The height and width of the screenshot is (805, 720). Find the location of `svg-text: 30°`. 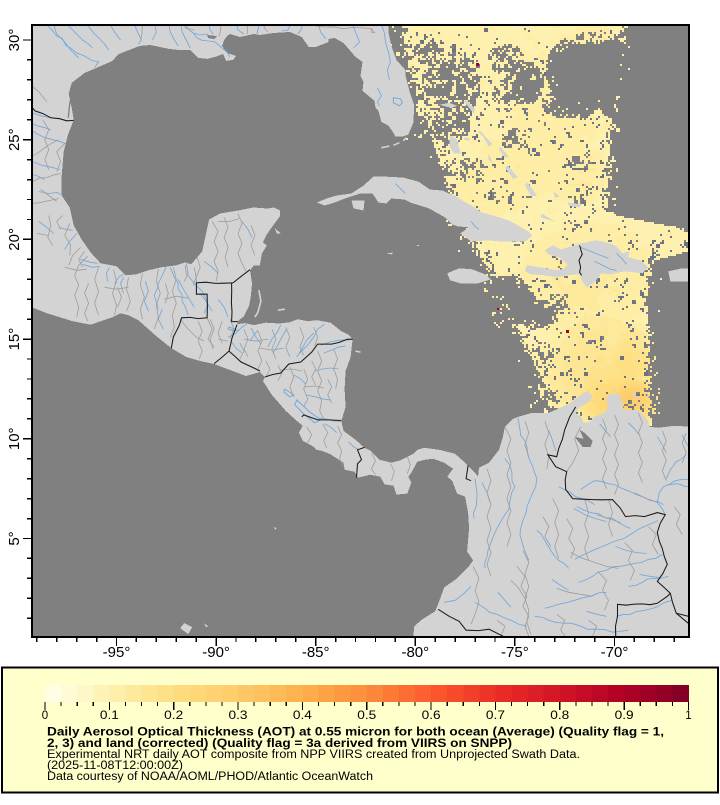

svg-text: 30° is located at coordinates (14, 40).